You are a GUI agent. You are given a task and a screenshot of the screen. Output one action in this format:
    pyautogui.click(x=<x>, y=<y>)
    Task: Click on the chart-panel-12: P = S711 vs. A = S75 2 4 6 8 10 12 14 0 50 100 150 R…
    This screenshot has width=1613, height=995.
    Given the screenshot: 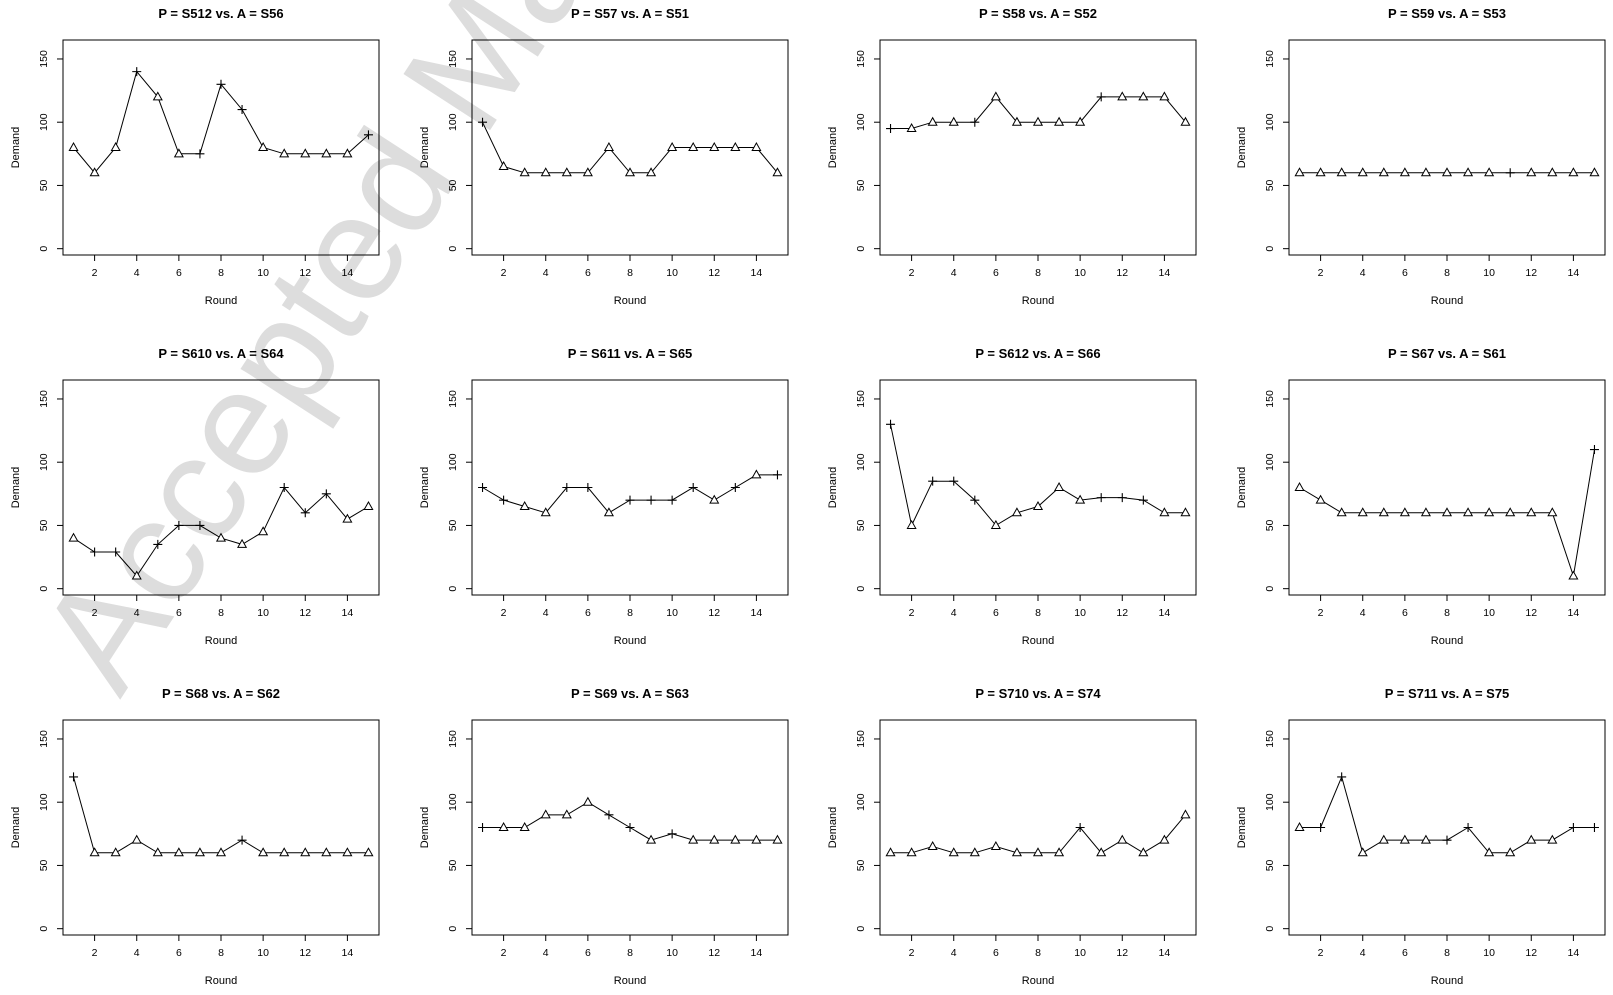 What is the action you would take?
    pyautogui.click(x=1421, y=836)
    